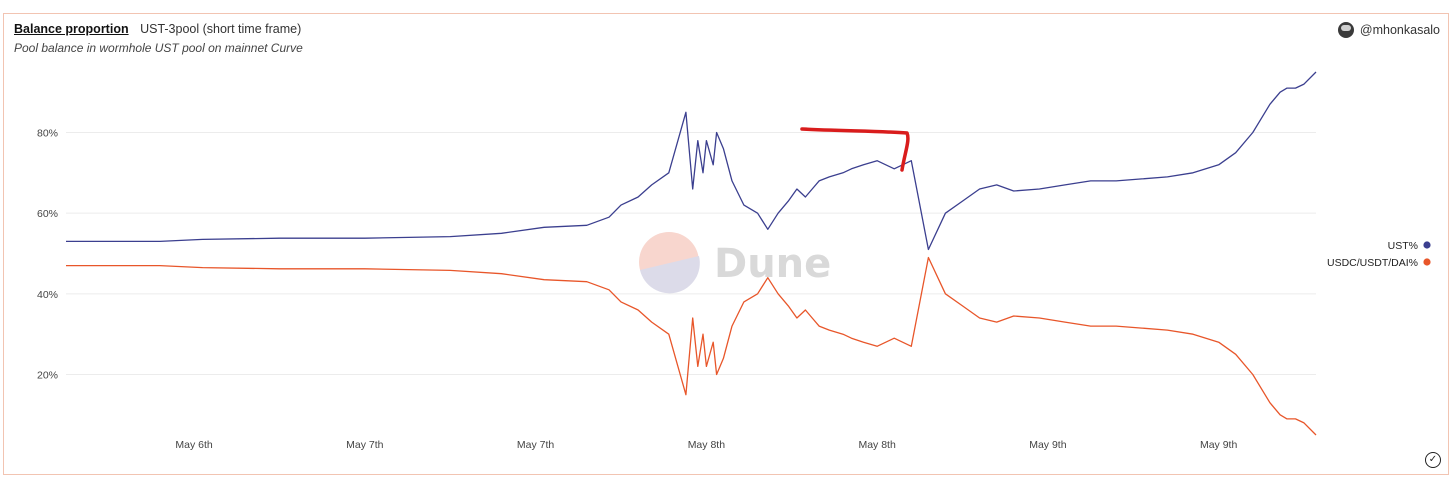 The height and width of the screenshot is (481, 1456). What do you see at coordinates (1399, 30) in the screenshot?
I see `author-name: @mhonkasalo` at bounding box center [1399, 30].